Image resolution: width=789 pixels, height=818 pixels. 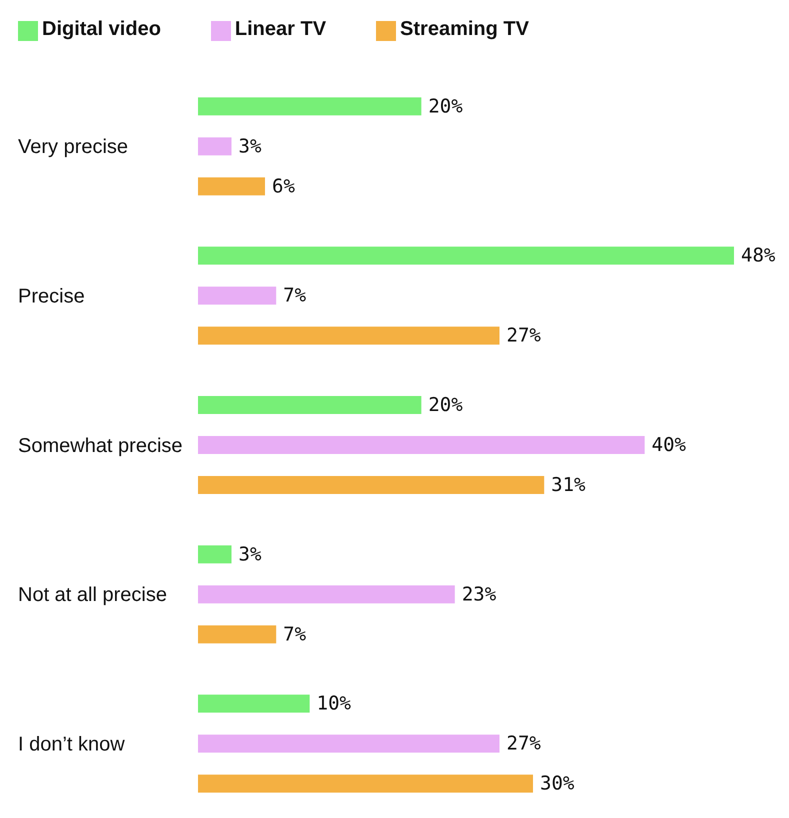 I want to click on data-label: 6%, so click(x=284, y=186).